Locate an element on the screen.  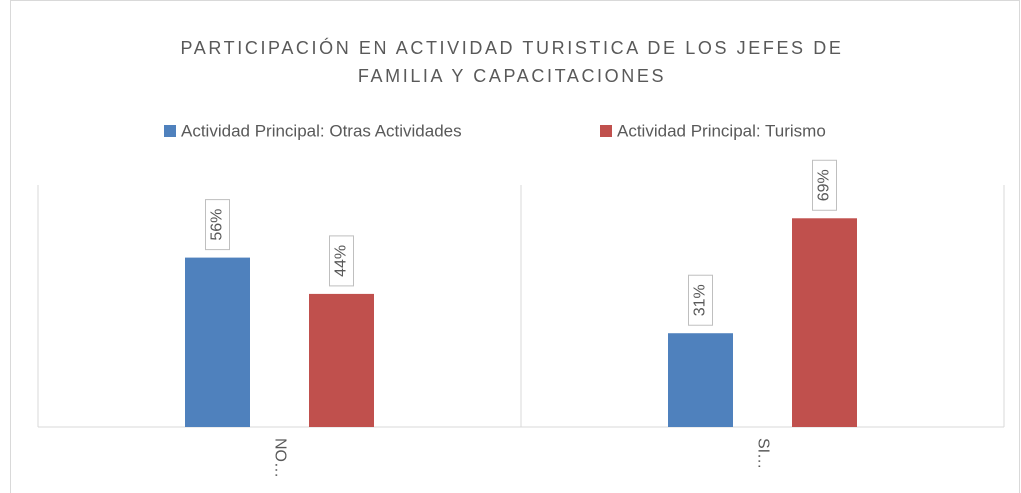
data-label: 69% is located at coordinates (824, 185).